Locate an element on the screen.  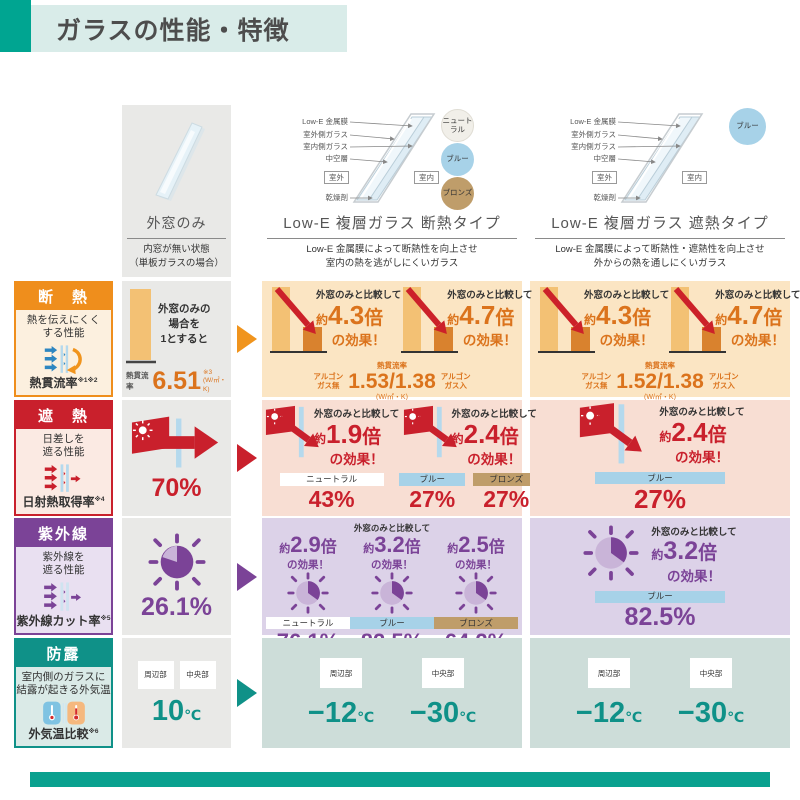
label-air-layer: 中空層 is located at coordinates (337, 158).